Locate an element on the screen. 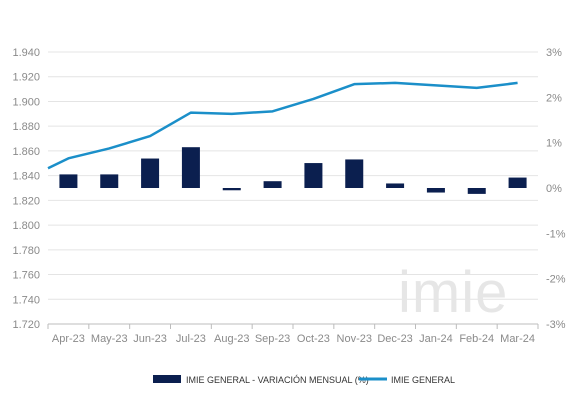  legend-label-bar: IMIE GENERAL - VARIACIÓN MENSUAL (%) is located at coordinates (277, 380).